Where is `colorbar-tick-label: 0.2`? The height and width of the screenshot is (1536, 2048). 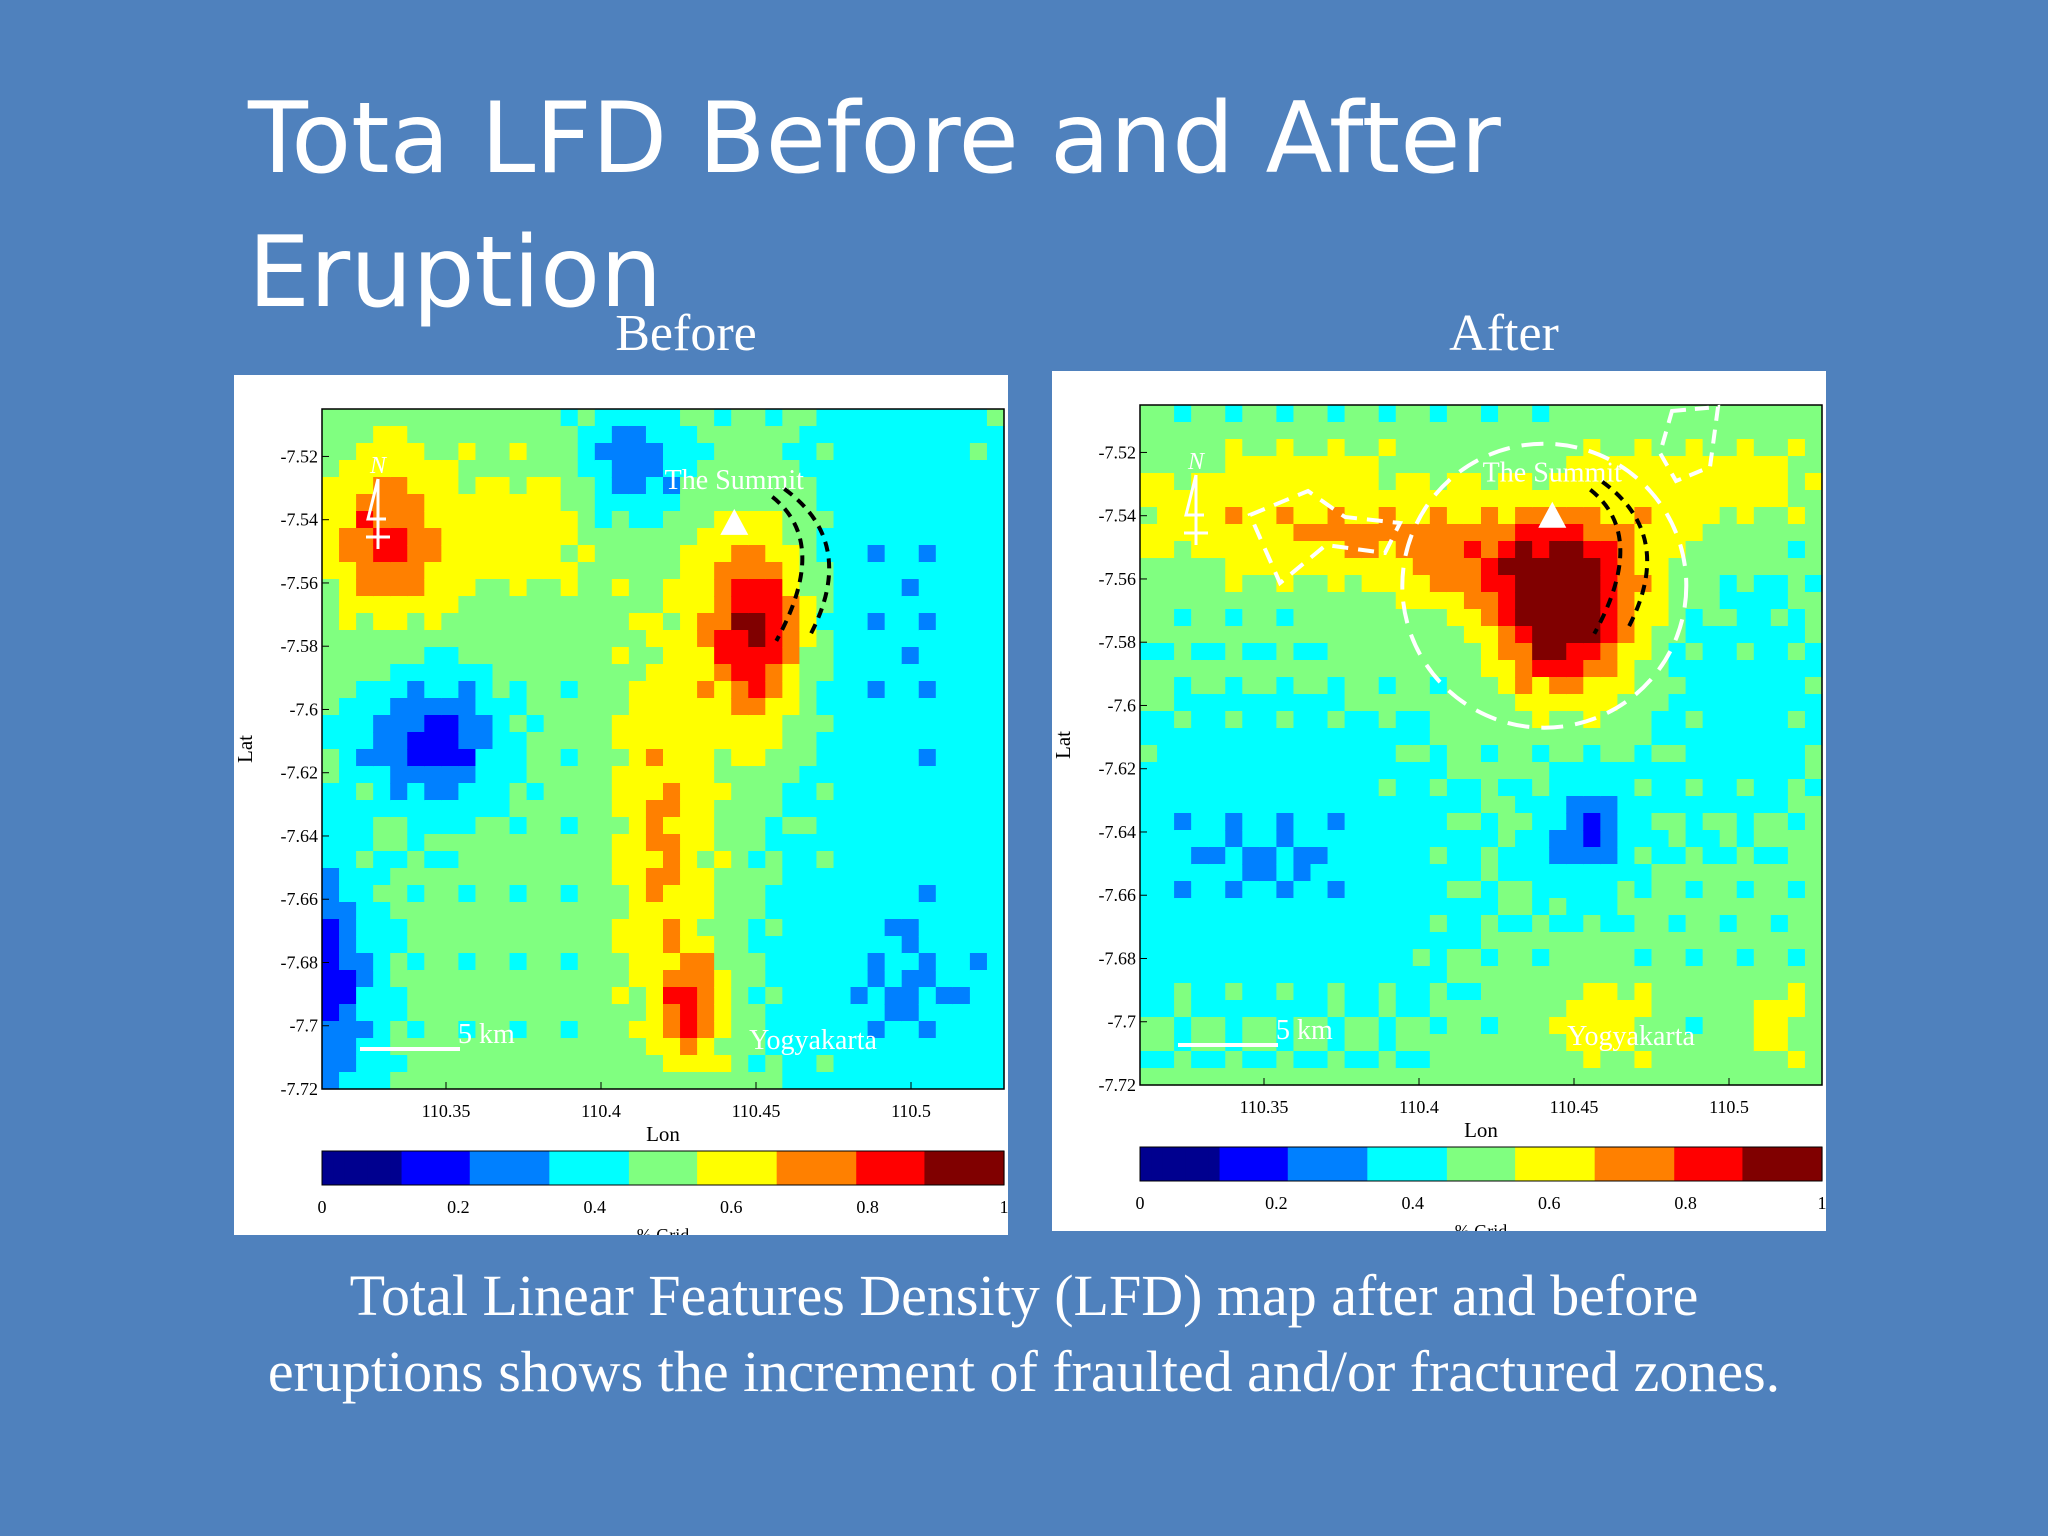
colorbar-tick-label: 0.2 is located at coordinates (458, 1207).